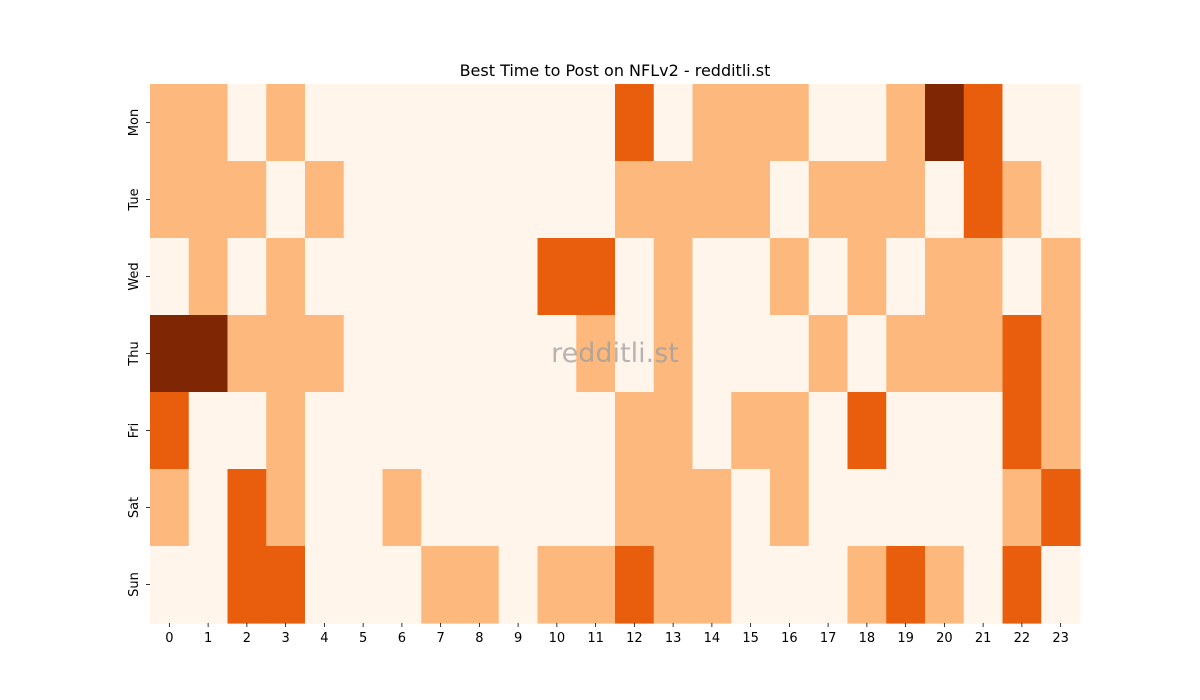 Image resolution: width=1200 pixels, height=700 pixels. Describe the element at coordinates (363, 638) in the screenshot. I see `x-tick-label: 5` at that location.